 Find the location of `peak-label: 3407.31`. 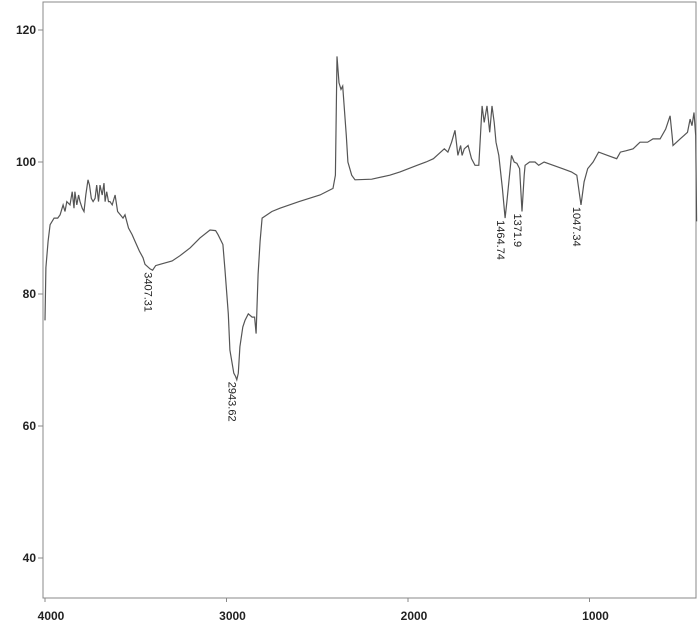

peak-label: 3407.31 is located at coordinates (148, 292).